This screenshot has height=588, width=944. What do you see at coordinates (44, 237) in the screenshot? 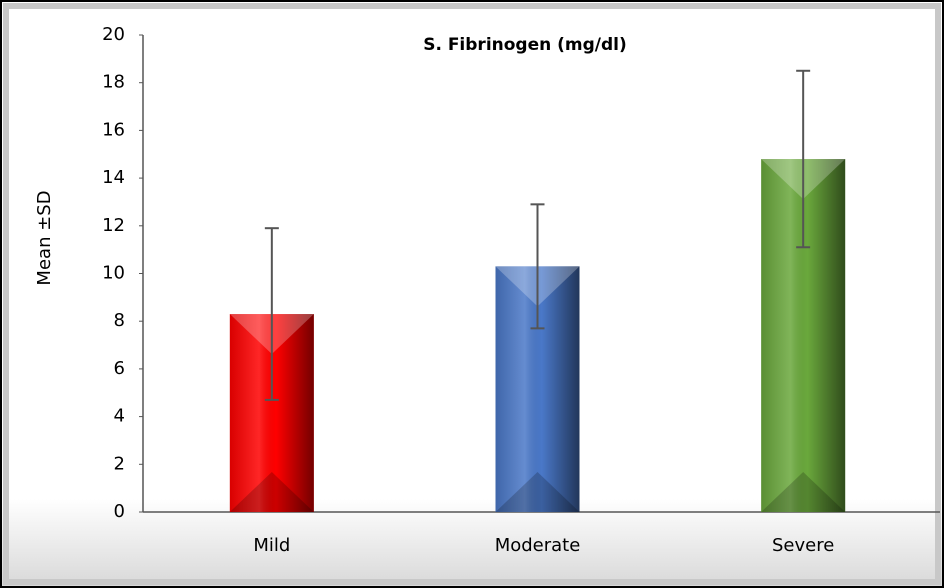
I see `y-axis-label: Mean ±SD` at bounding box center [44, 237].